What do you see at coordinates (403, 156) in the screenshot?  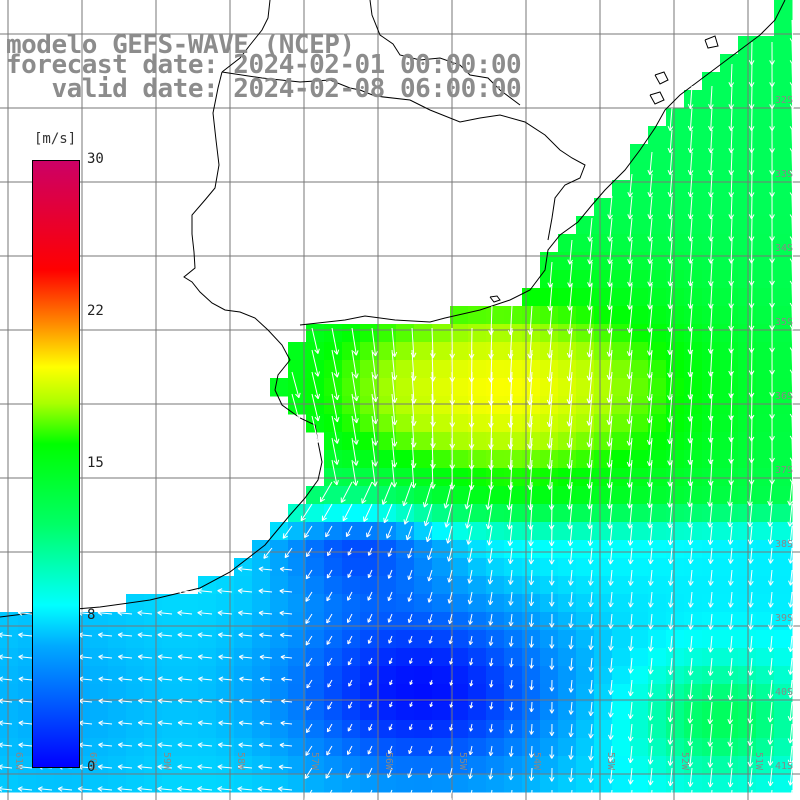 I see `border-line` at bounding box center [403, 156].